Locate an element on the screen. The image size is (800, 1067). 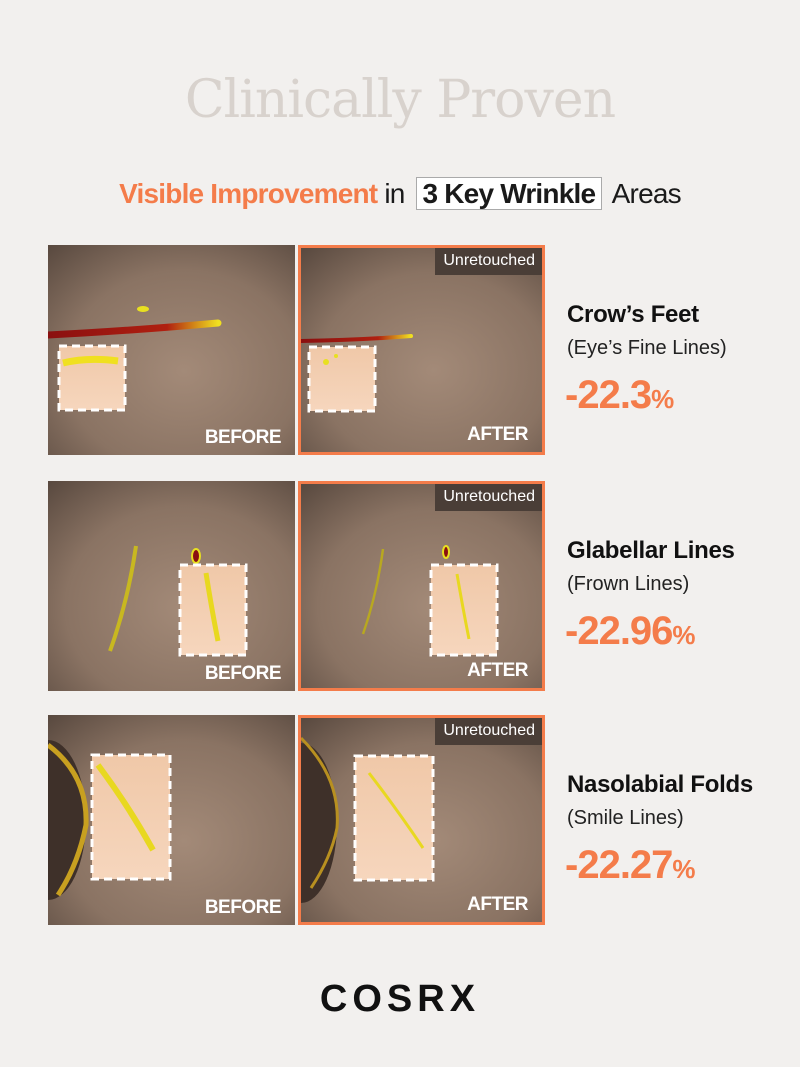
subtitle-end: Areas is located at coordinates (646, 193).